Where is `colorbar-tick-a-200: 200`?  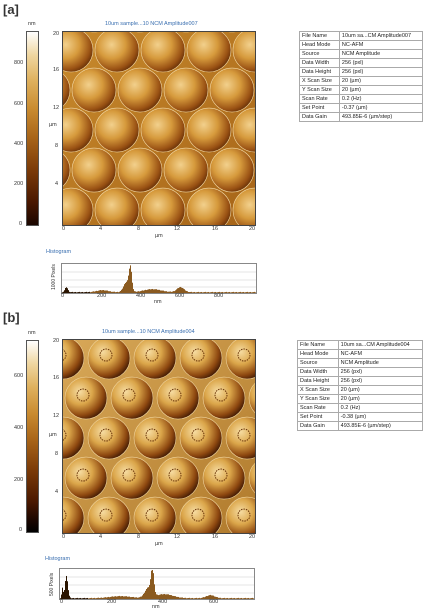
colorbar-tick-a-200: 200 is located at coordinates (19, 184).